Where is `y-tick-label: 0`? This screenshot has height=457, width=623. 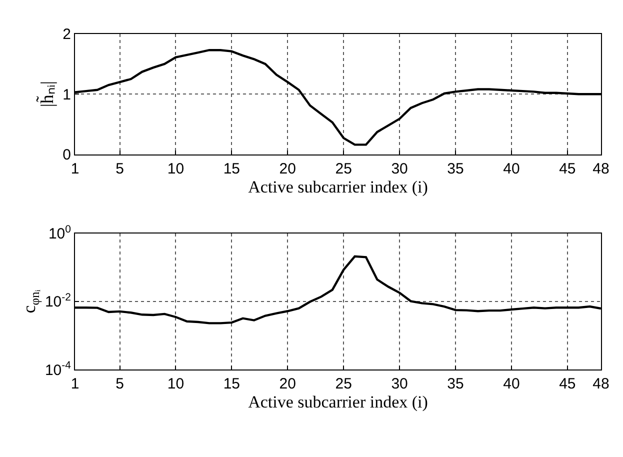 y-tick-label: 0 is located at coordinates (66, 155).